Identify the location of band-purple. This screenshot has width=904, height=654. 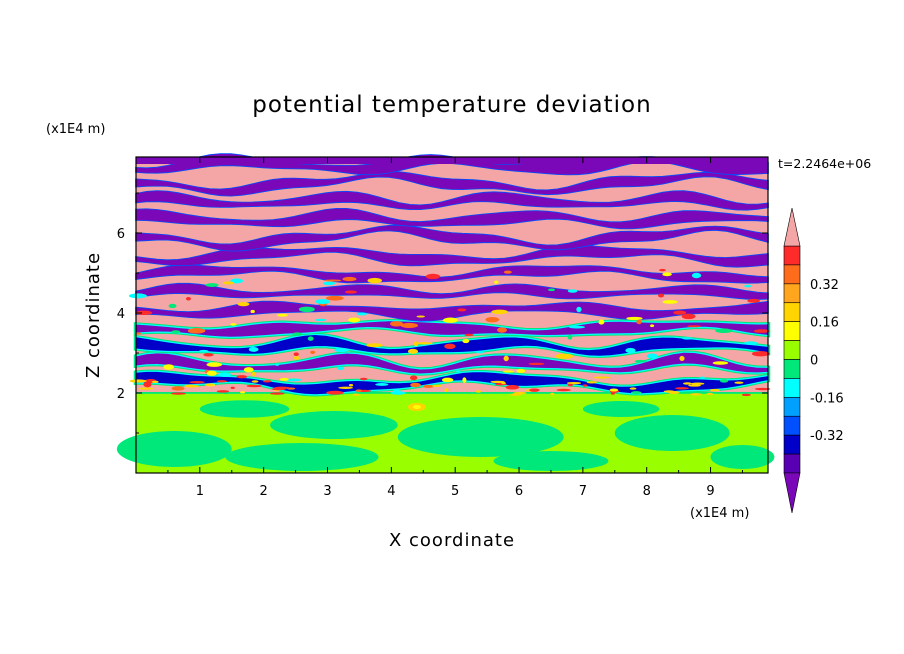
(452, 238).